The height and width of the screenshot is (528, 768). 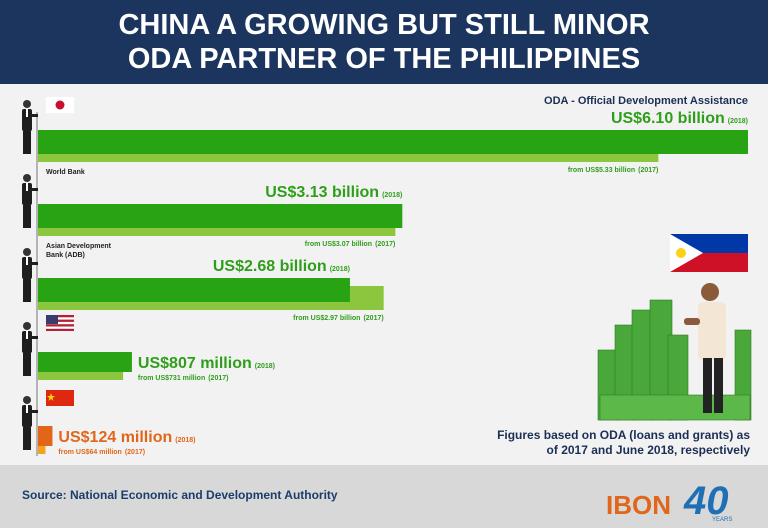 I want to click on money-illustration, so click(x=674, y=360).